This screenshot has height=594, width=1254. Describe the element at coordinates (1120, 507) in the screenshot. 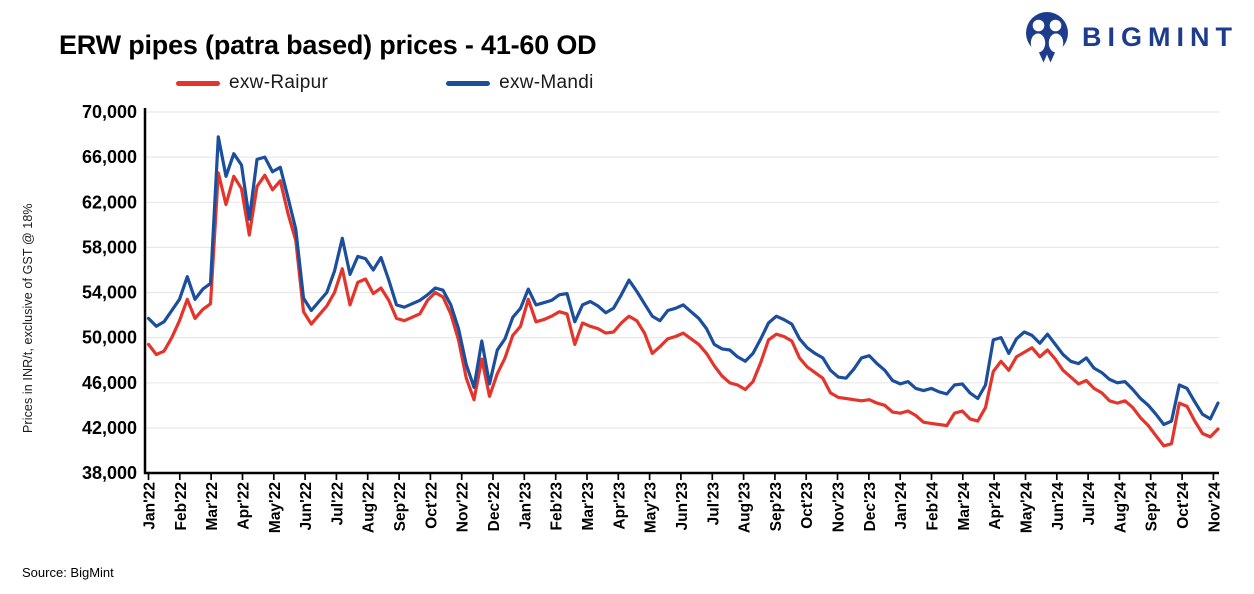

I see `x-tick-label: Aug'24` at that location.